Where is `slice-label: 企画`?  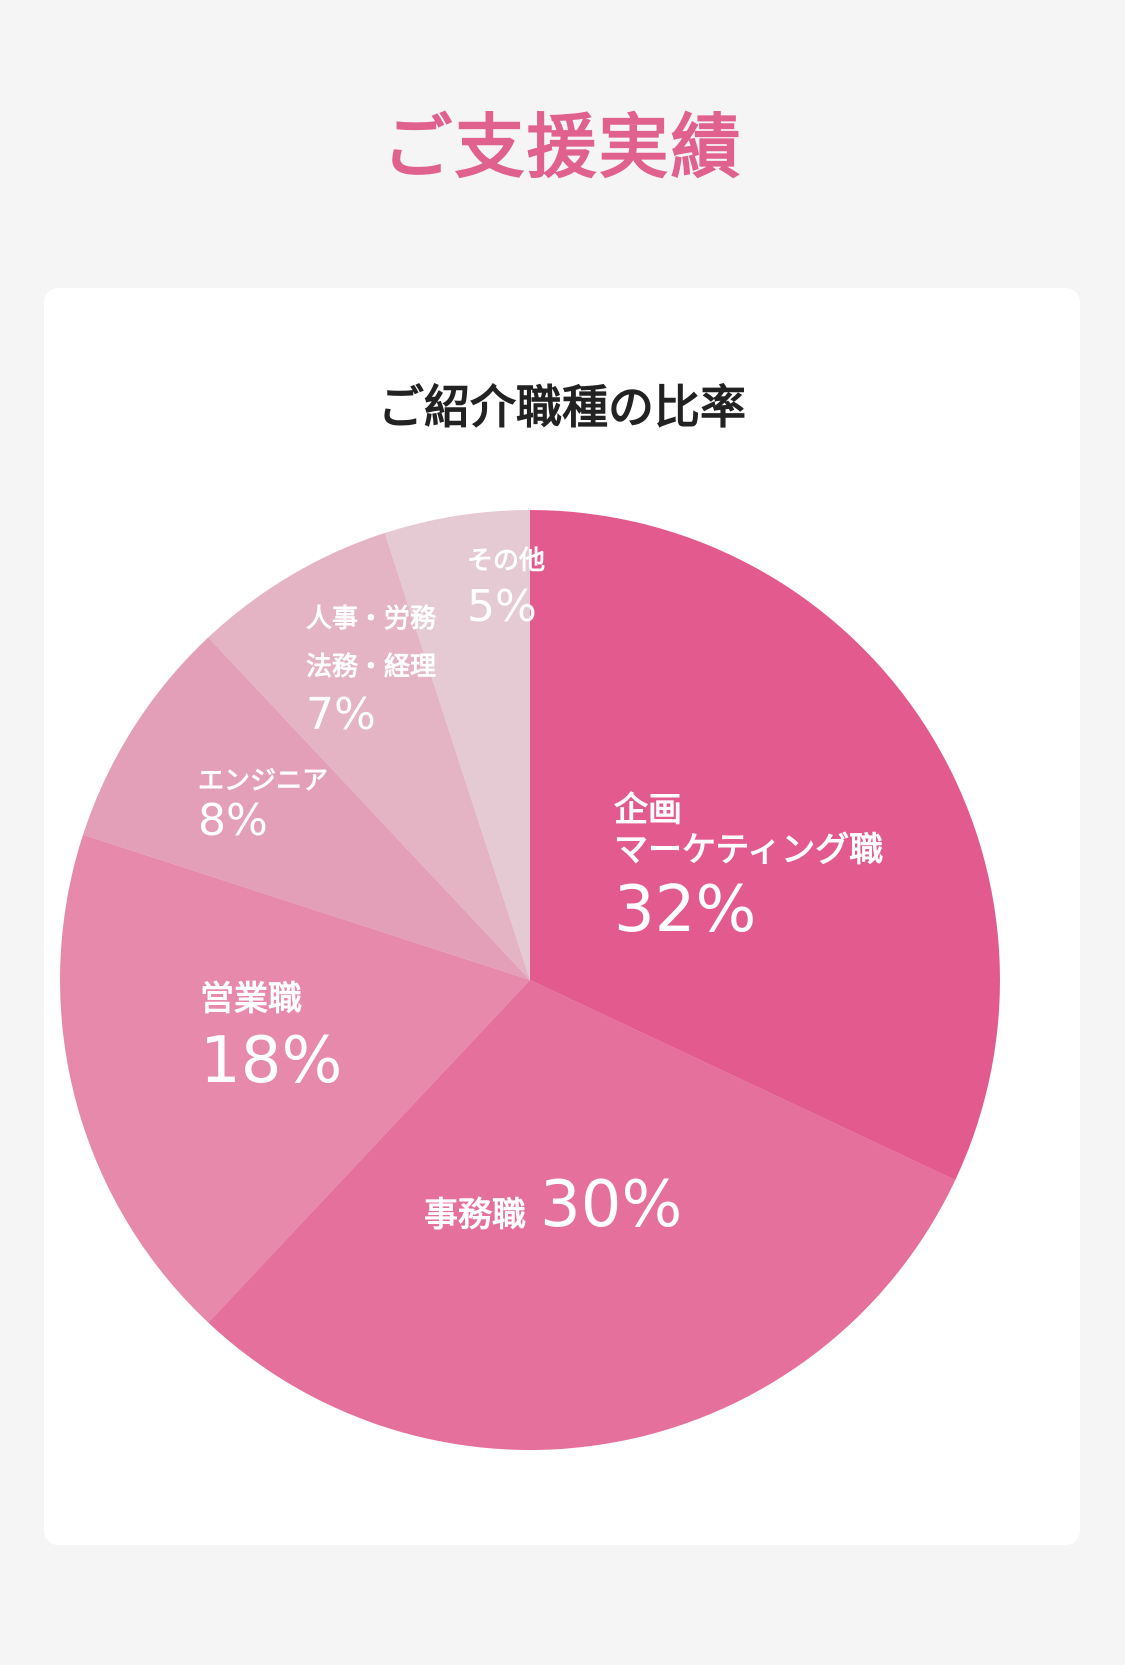 slice-label: 企画 is located at coordinates (648, 810).